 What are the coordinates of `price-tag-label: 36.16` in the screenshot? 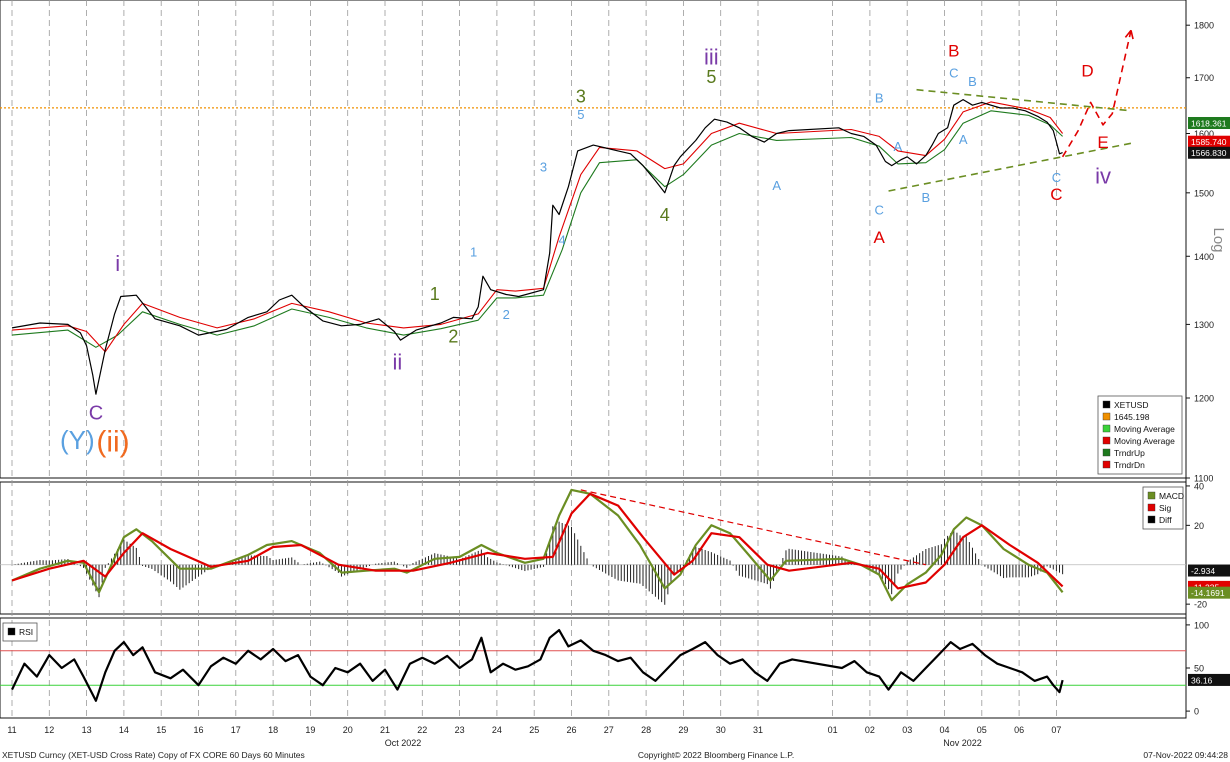 It's located at (1202, 680).